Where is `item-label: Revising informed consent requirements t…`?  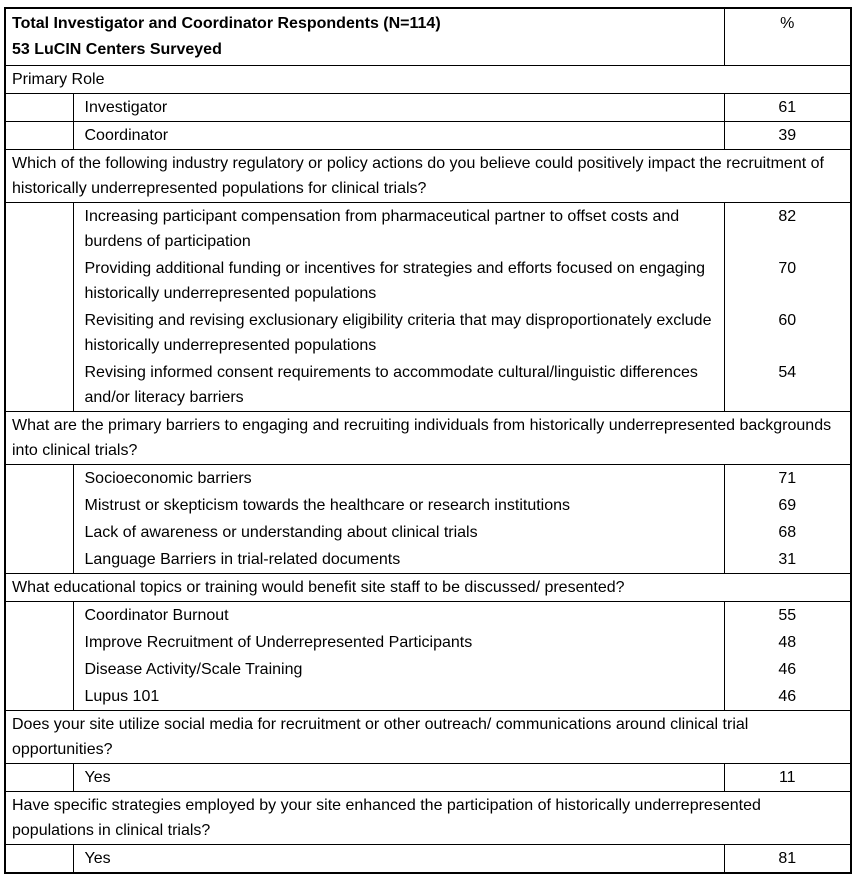
item-label: Revising informed consent requirements t… is located at coordinates (391, 385).